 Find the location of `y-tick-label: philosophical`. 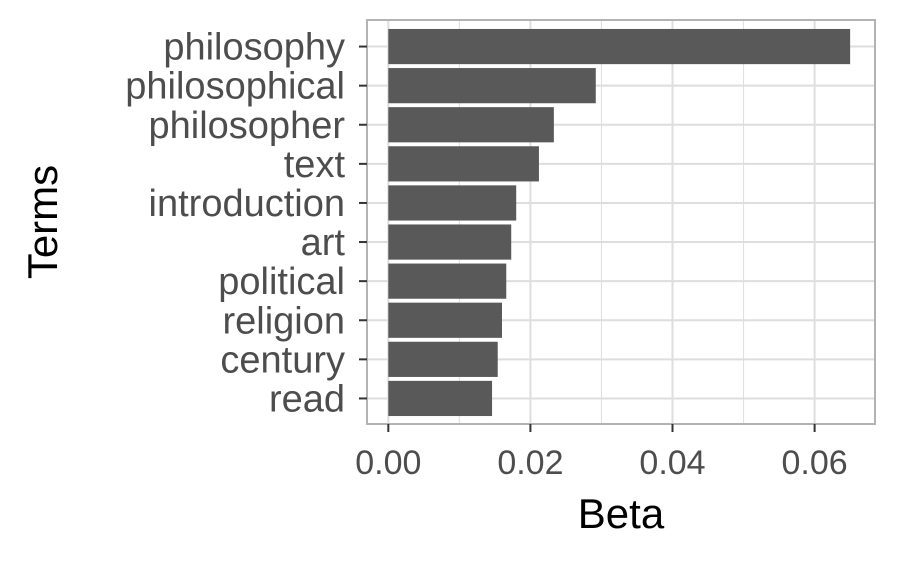

y-tick-label: philosophical is located at coordinates (235, 87).